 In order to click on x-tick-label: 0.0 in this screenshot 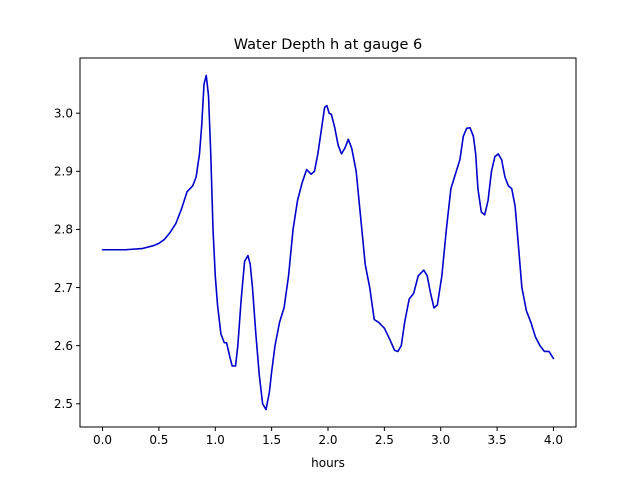, I will do `click(102, 440)`.